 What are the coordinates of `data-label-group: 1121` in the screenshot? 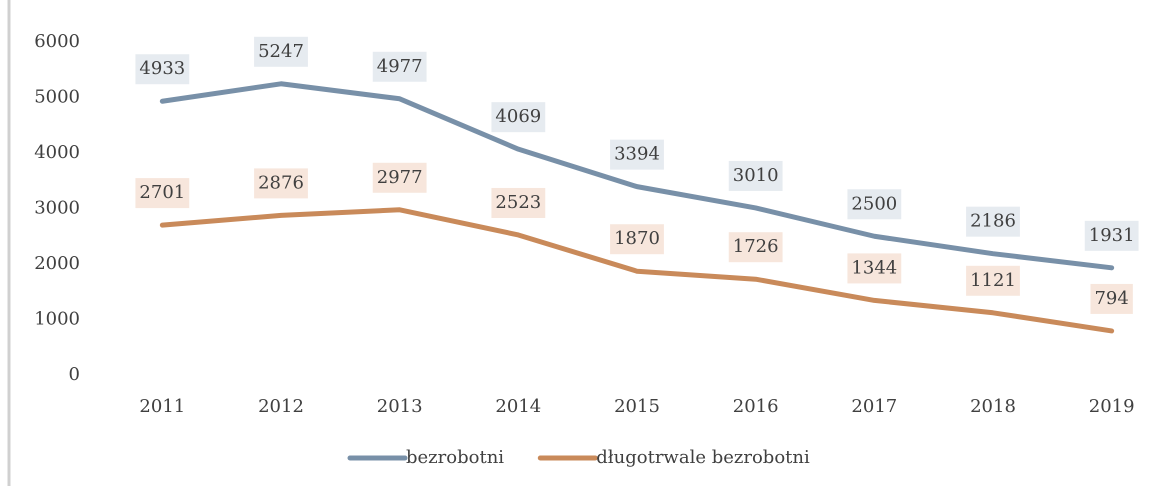 It's located at (993, 280).